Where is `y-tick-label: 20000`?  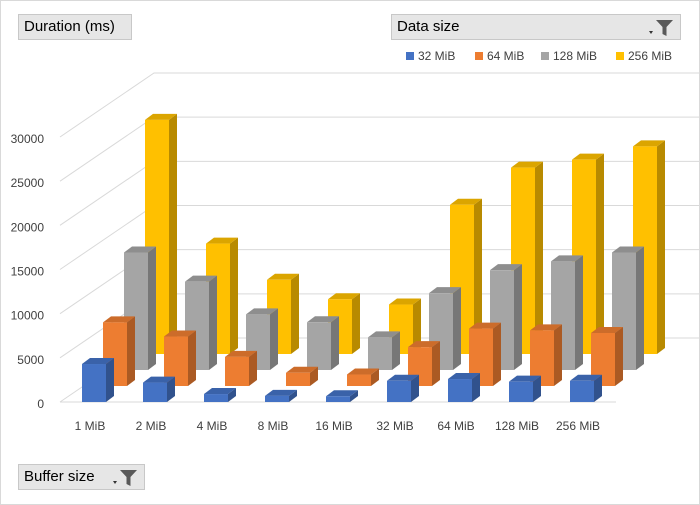 y-tick-label: 20000 is located at coordinates (28, 227).